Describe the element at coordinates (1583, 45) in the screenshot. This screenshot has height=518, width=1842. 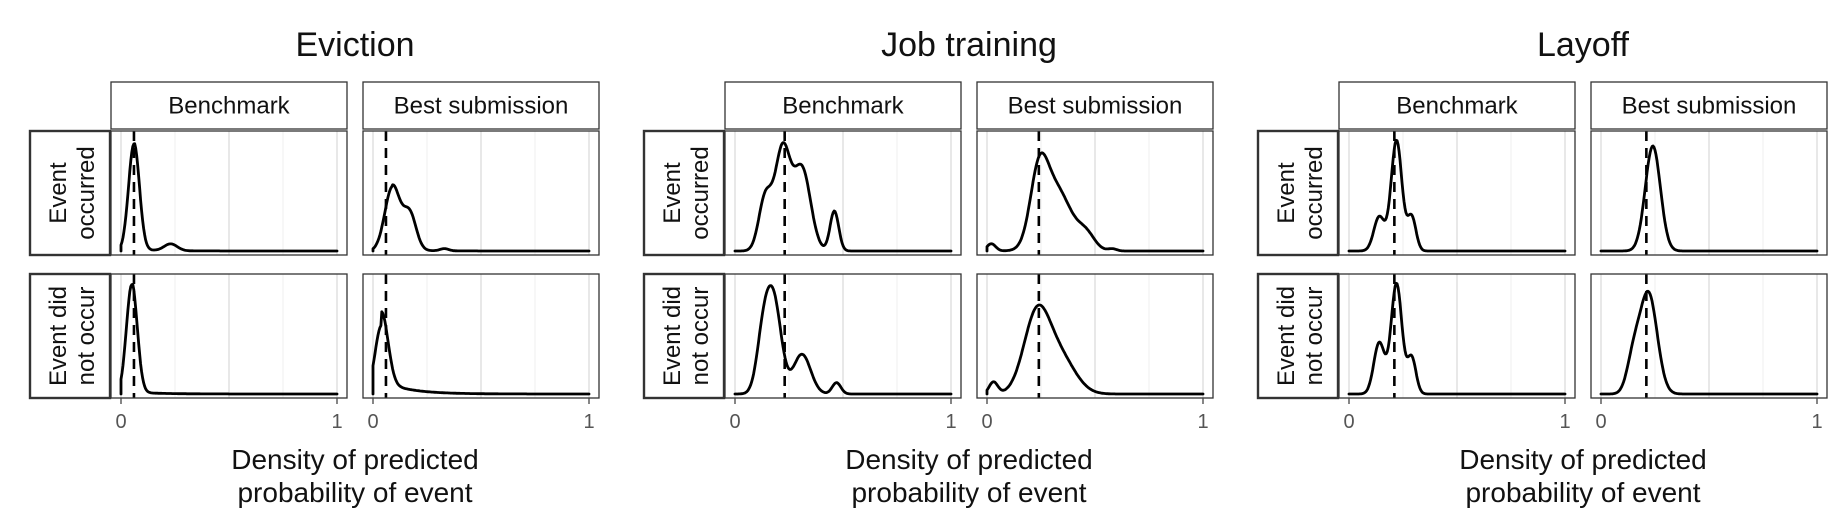
I see `chart-title: Layoff` at that location.